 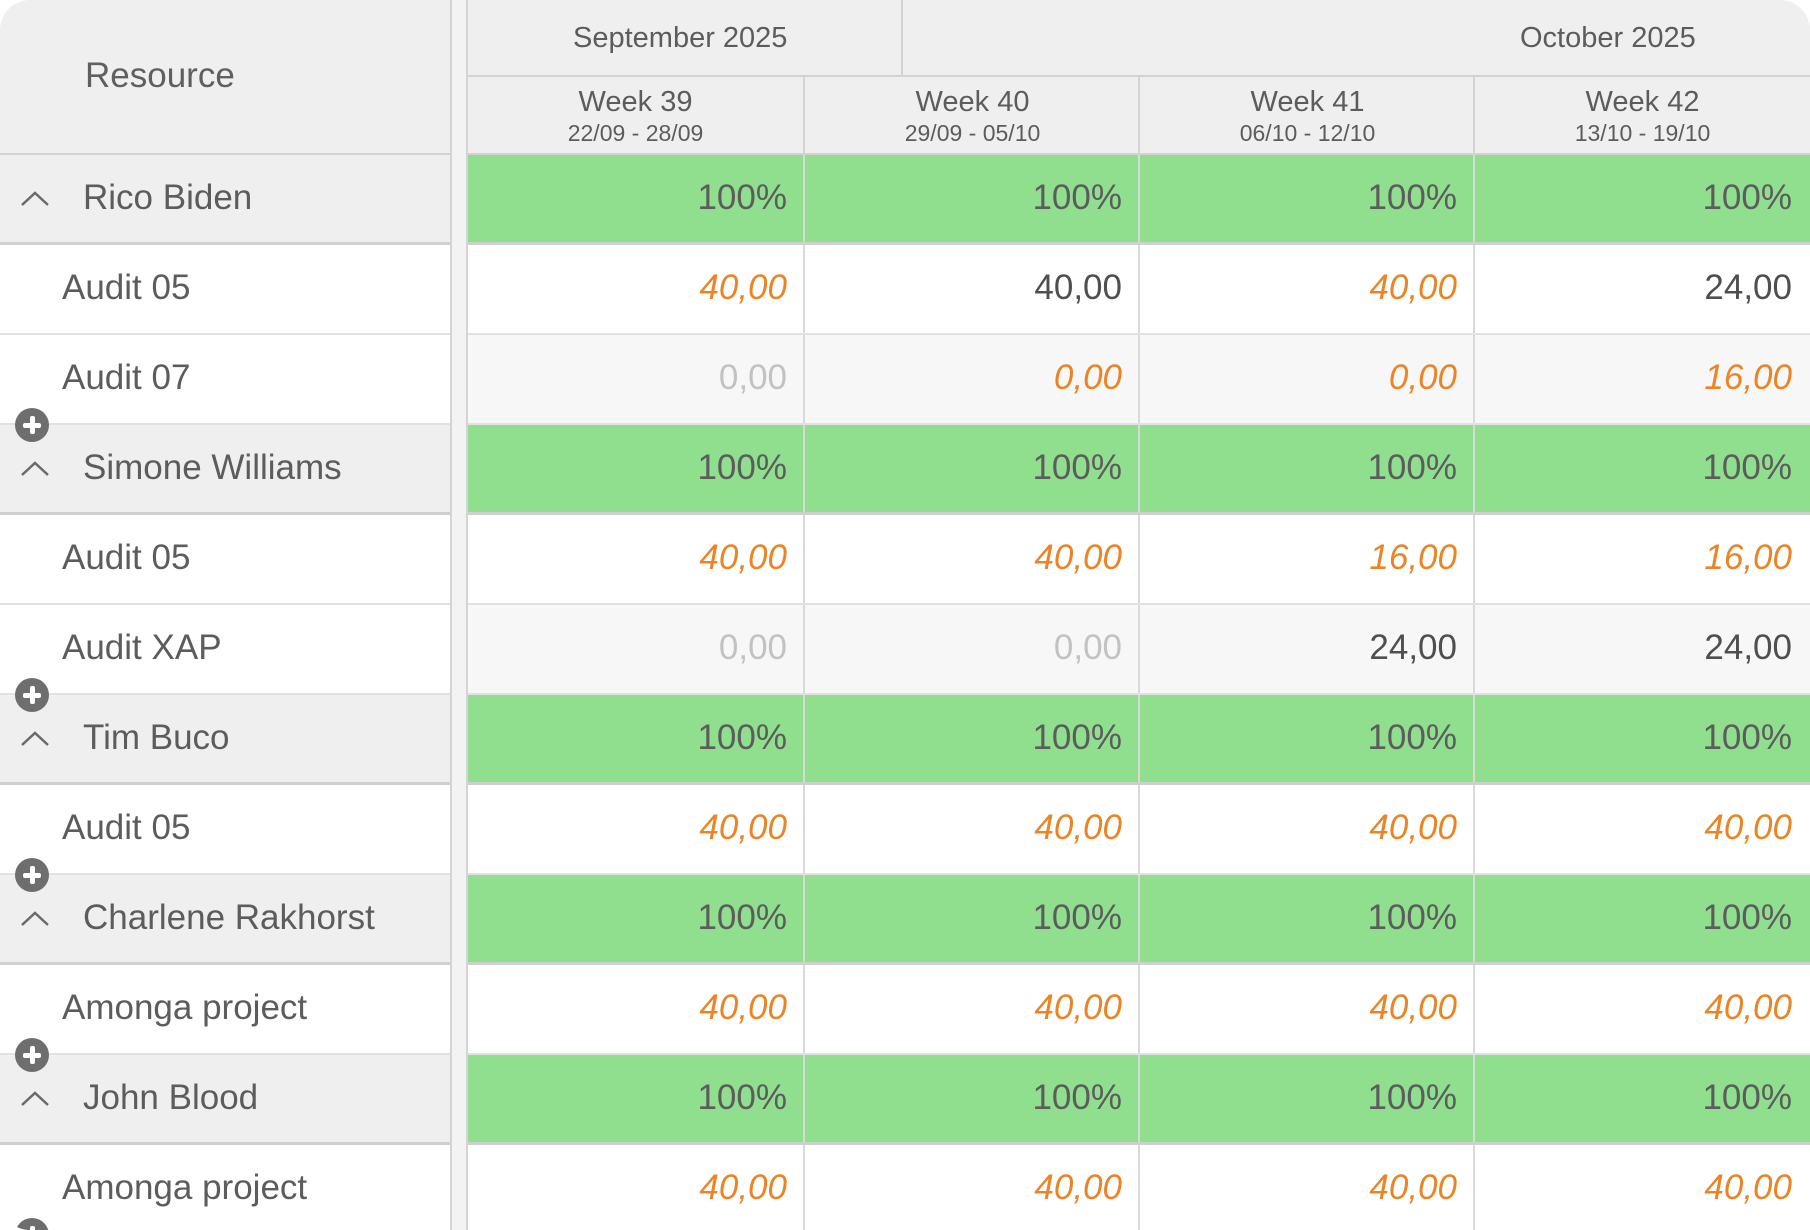 I want to click on task-name: Audit 05, so click(x=126, y=287).